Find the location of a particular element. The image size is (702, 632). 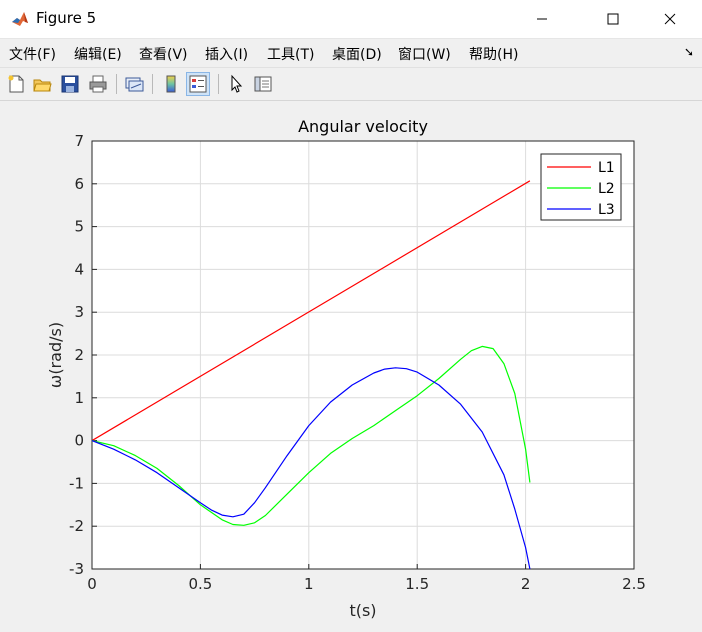

print-icon is located at coordinates (98, 84).